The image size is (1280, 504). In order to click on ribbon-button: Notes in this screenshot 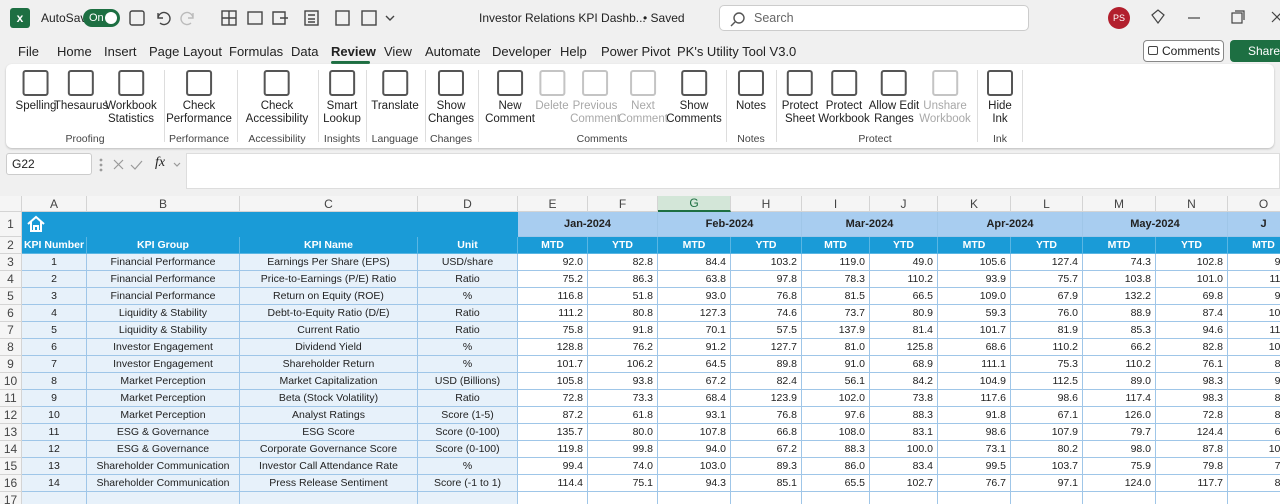, I will do `click(751, 90)`.